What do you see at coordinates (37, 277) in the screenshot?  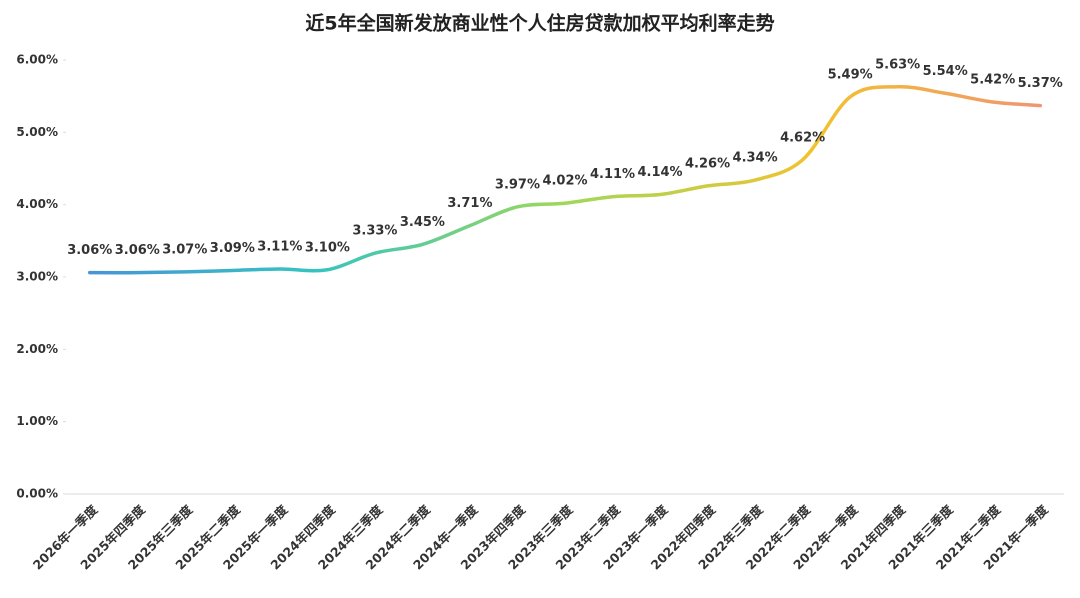 I see `y-tick-label: 3.00%` at bounding box center [37, 277].